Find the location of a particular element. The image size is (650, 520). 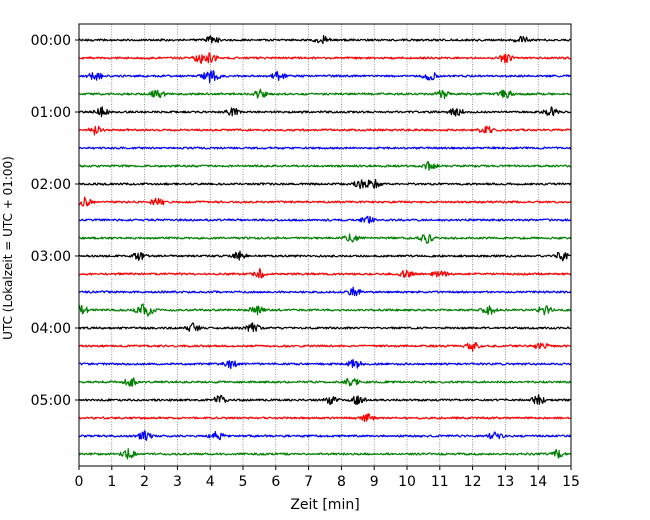

x-tick-label-5: 5 is located at coordinates (243, 482).